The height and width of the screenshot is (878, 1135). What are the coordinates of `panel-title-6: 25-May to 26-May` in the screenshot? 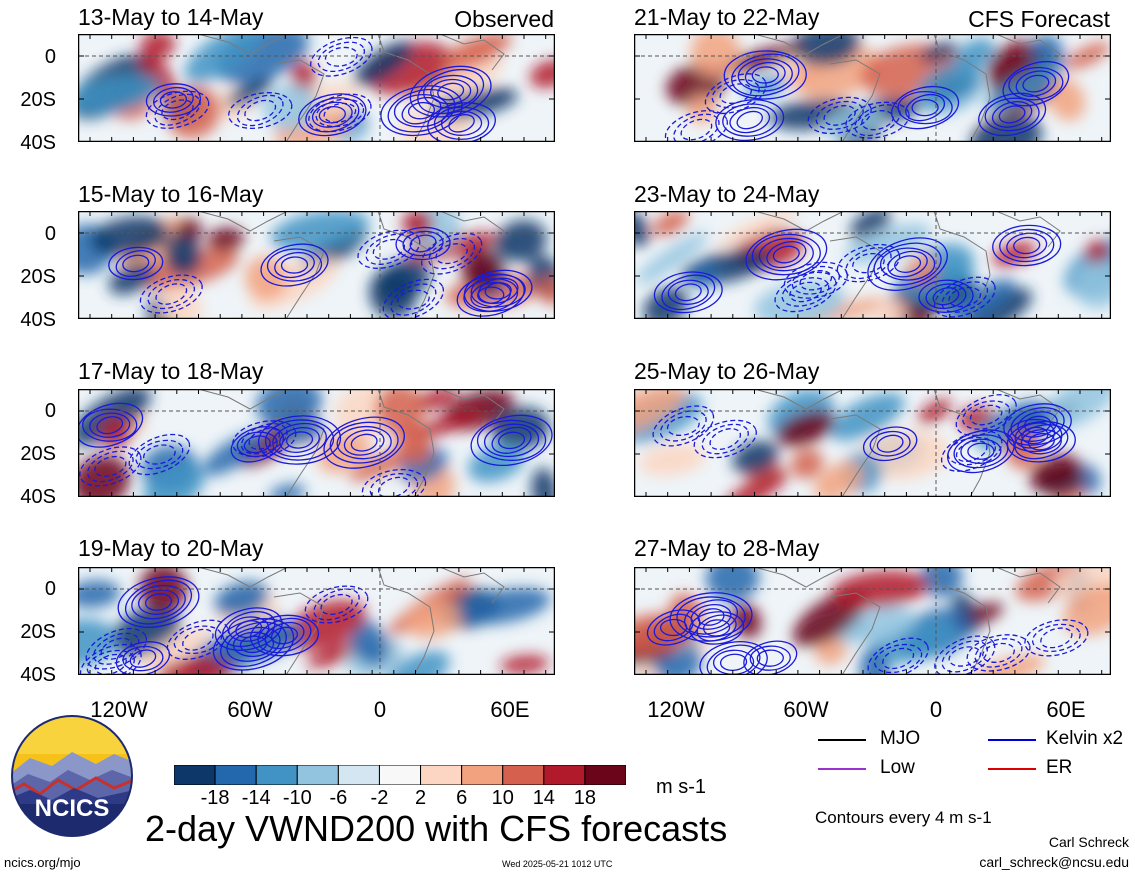 It's located at (727, 371).